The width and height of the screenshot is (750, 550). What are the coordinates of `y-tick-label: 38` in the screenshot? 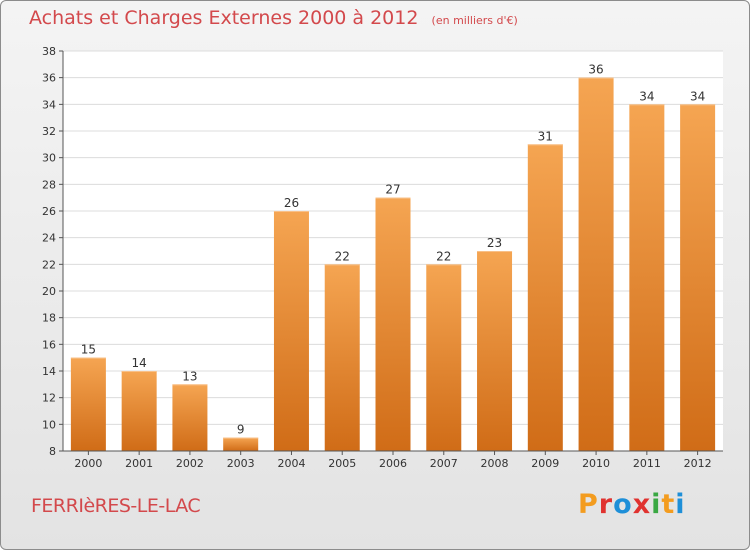 It's located at (49, 51).